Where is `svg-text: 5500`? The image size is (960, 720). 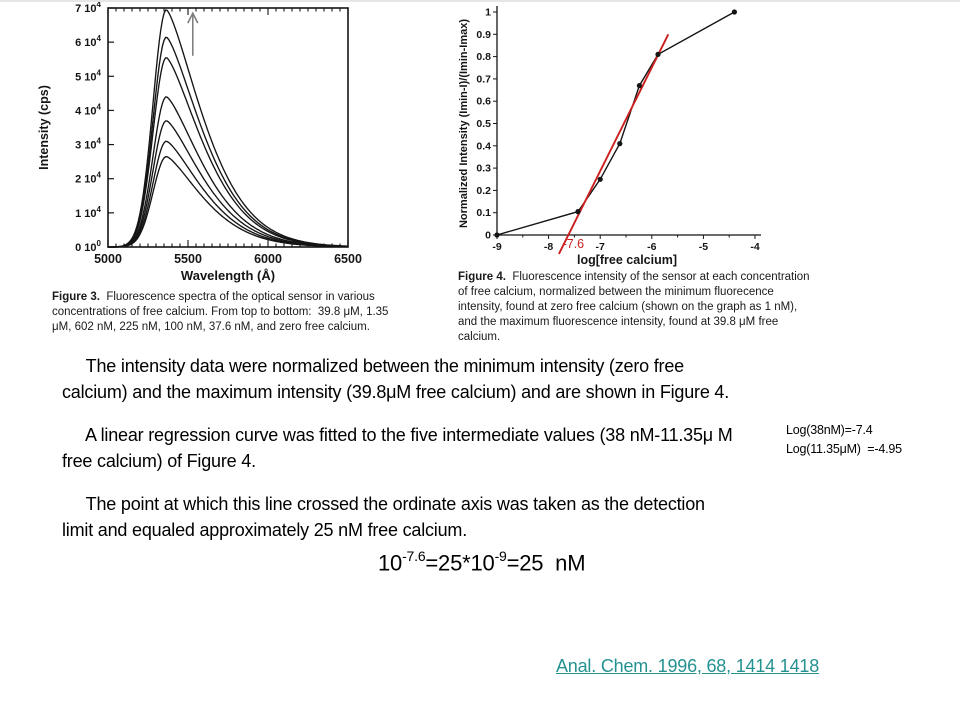
svg-text: 5500 is located at coordinates (188, 259).